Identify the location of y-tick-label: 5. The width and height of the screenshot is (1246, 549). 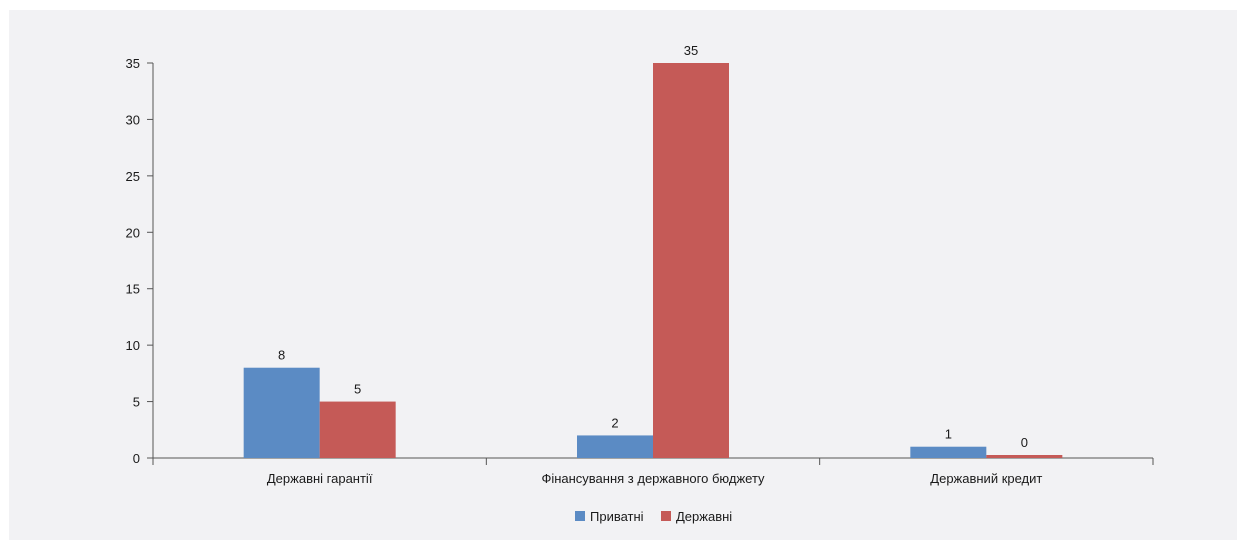
(136, 402).